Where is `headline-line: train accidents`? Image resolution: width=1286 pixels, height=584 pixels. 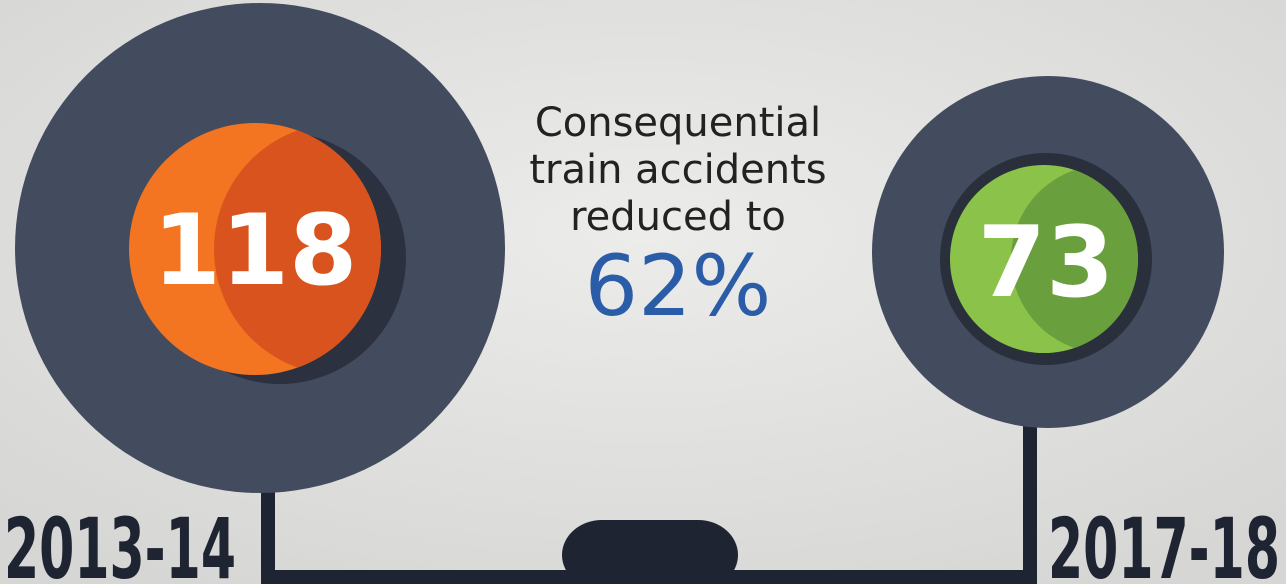
headline-line: train accidents is located at coordinates (677, 170).